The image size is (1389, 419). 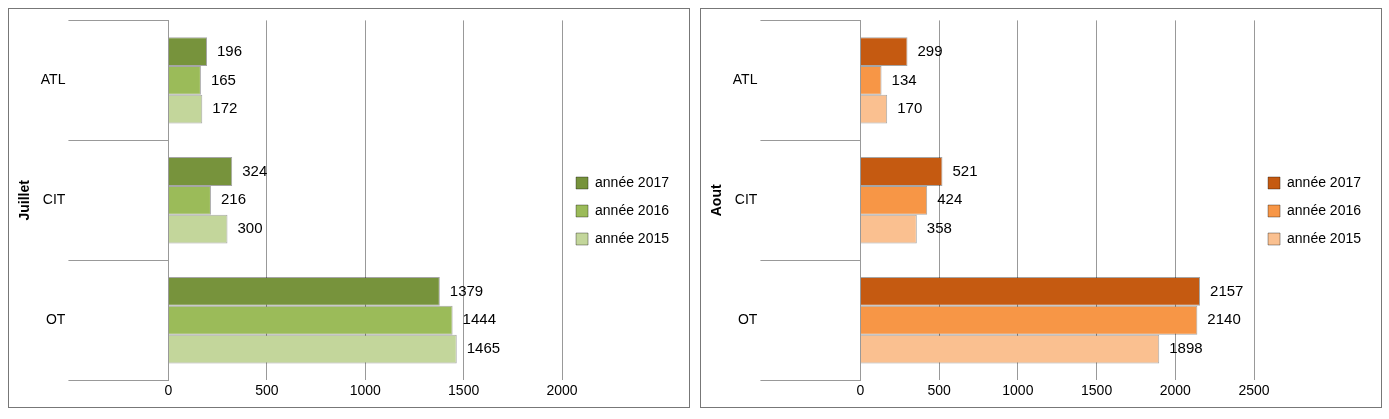 I want to click on data-label: 2157, so click(x=1227, y=290).